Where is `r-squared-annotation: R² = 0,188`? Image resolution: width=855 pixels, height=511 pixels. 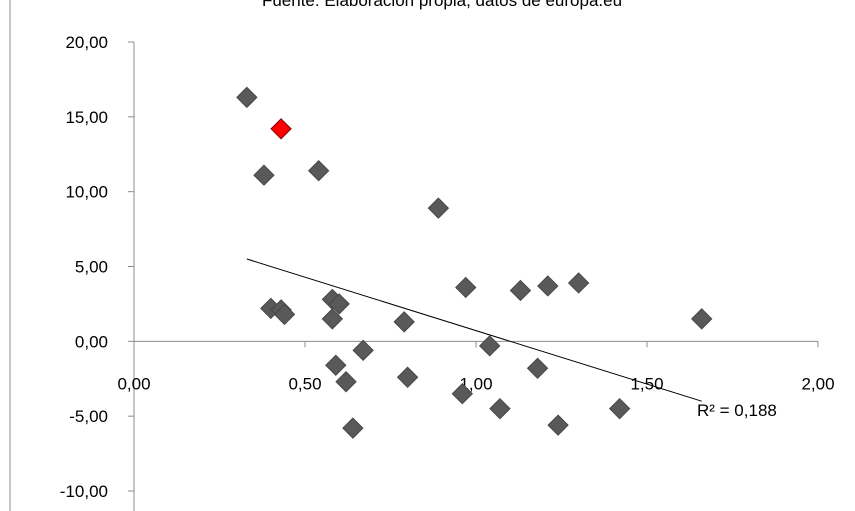 r-squared-annotation: R² = 0,188 is located at coordinates (737, 410).